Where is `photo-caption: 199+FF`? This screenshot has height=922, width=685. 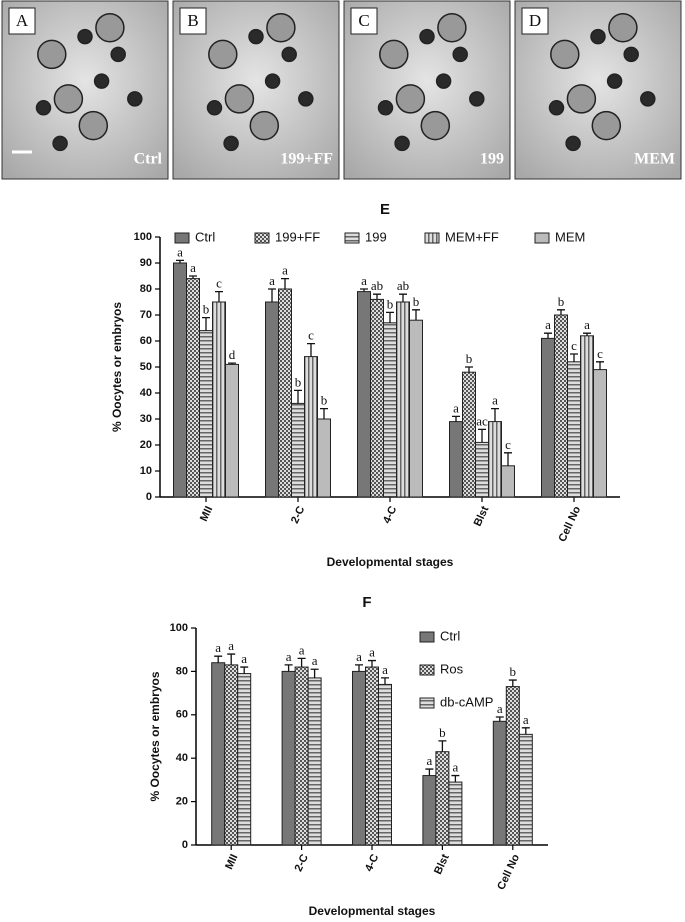
photo-caption: 199+FF is located at coordinates (306, 159).